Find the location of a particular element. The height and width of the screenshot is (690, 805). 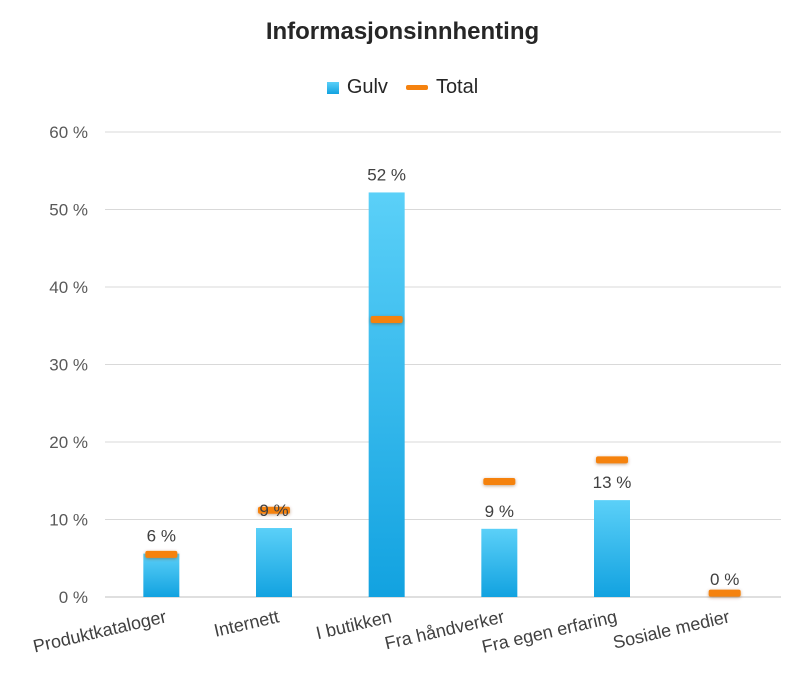

y-tick-label: 10 % is located at coordinates (68, 520).